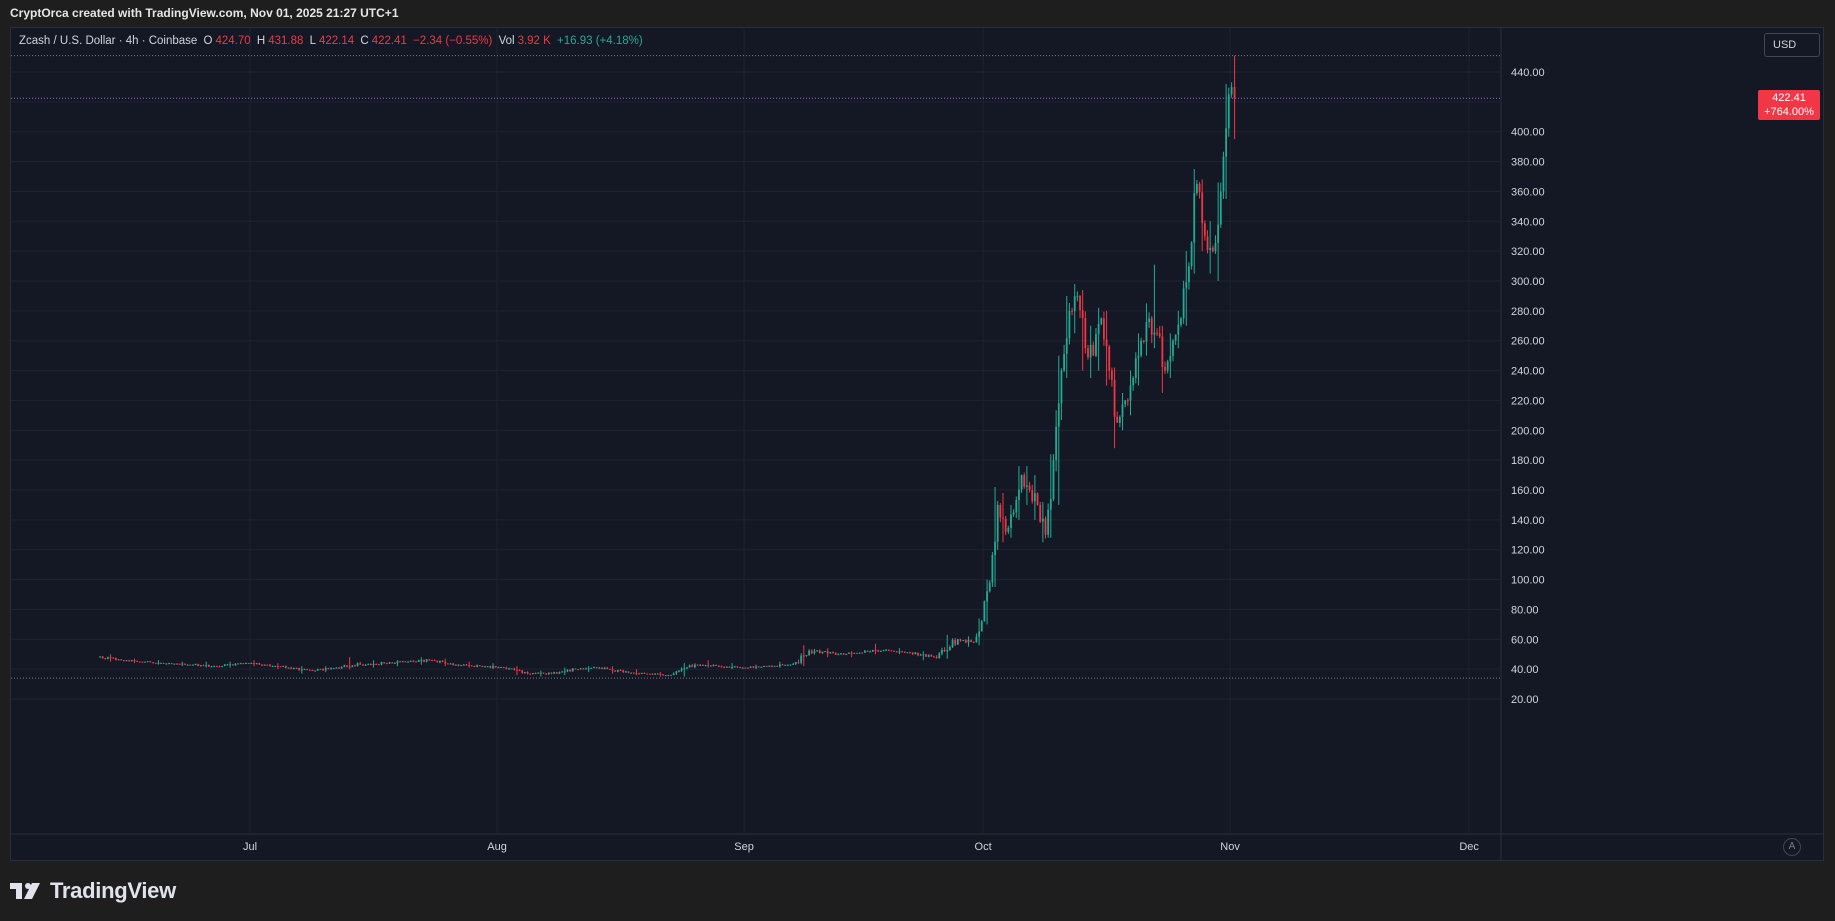 The width and height of the screenshot is (1835, 921). Describe the element at coordinates (93, 891) in the screenshot. I see `tradingview-logo: TradingView` at that location.